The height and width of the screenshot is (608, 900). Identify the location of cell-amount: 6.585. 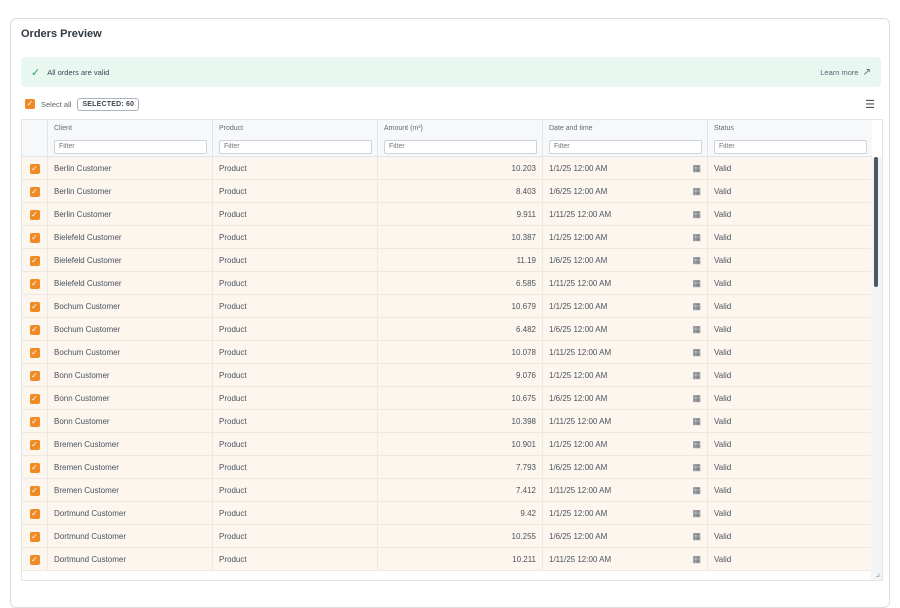
(460, 283).